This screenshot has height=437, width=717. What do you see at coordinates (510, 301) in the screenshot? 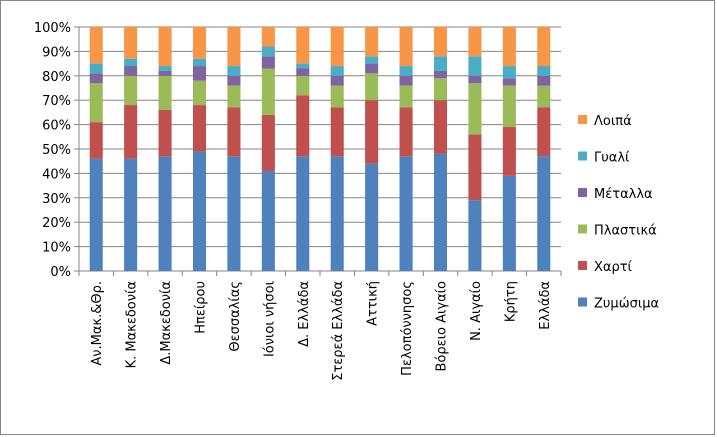
I see `x-tick-label: Κρήτη` at bounding box center [510, 301].